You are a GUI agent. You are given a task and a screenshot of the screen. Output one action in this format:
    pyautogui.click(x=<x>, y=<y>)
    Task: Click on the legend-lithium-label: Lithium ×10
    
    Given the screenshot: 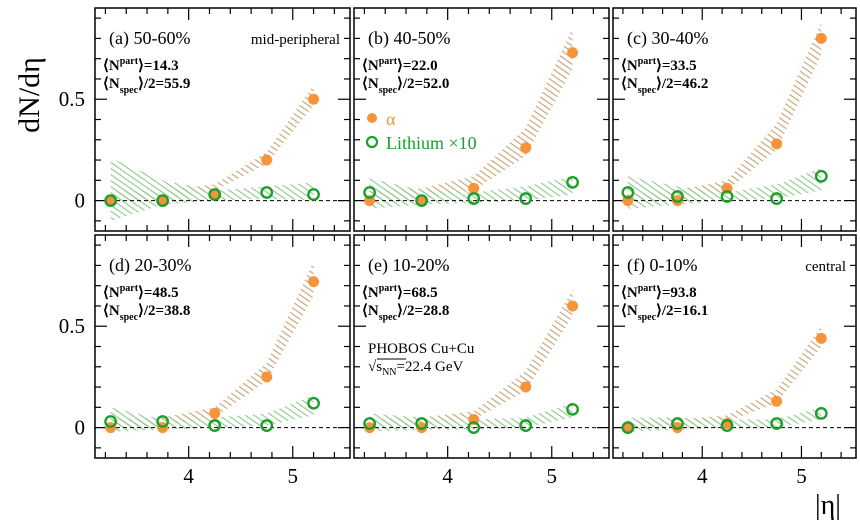 What is the action you would take?
    pyautogui.click(x=431, y=143)
    